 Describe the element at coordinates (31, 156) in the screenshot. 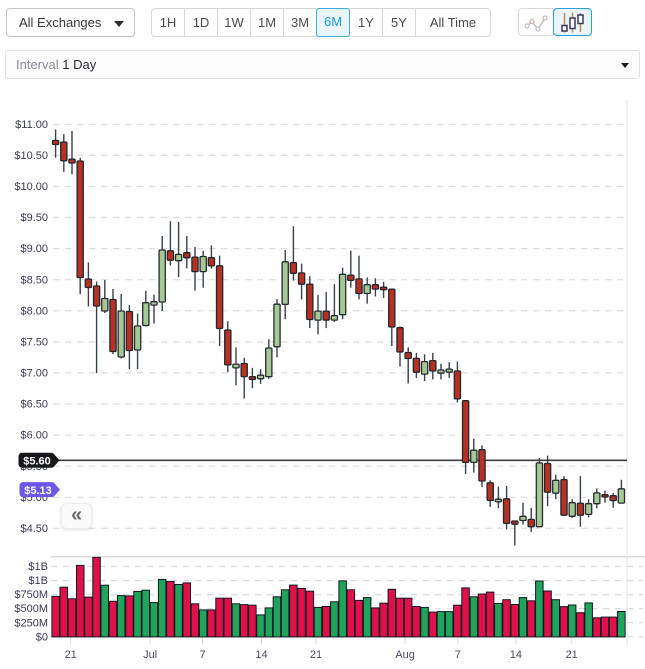

I see `svg-text: $10.50` at that location.